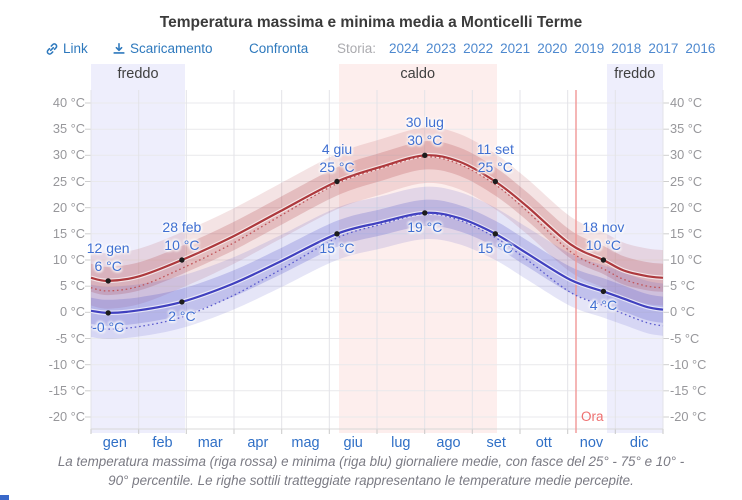 The height and width of the screenshot is (500, 742). I want to click on month-label-giu: giu, so click(353, 443).